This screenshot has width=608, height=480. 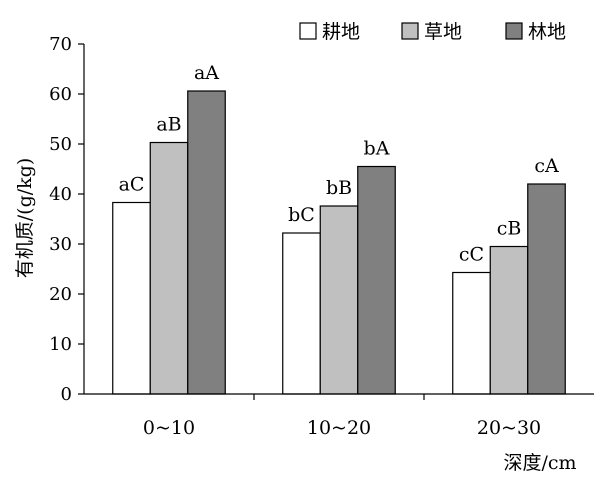 I want to click on x-tick-label: 20~30, so click(x=509, y=428).